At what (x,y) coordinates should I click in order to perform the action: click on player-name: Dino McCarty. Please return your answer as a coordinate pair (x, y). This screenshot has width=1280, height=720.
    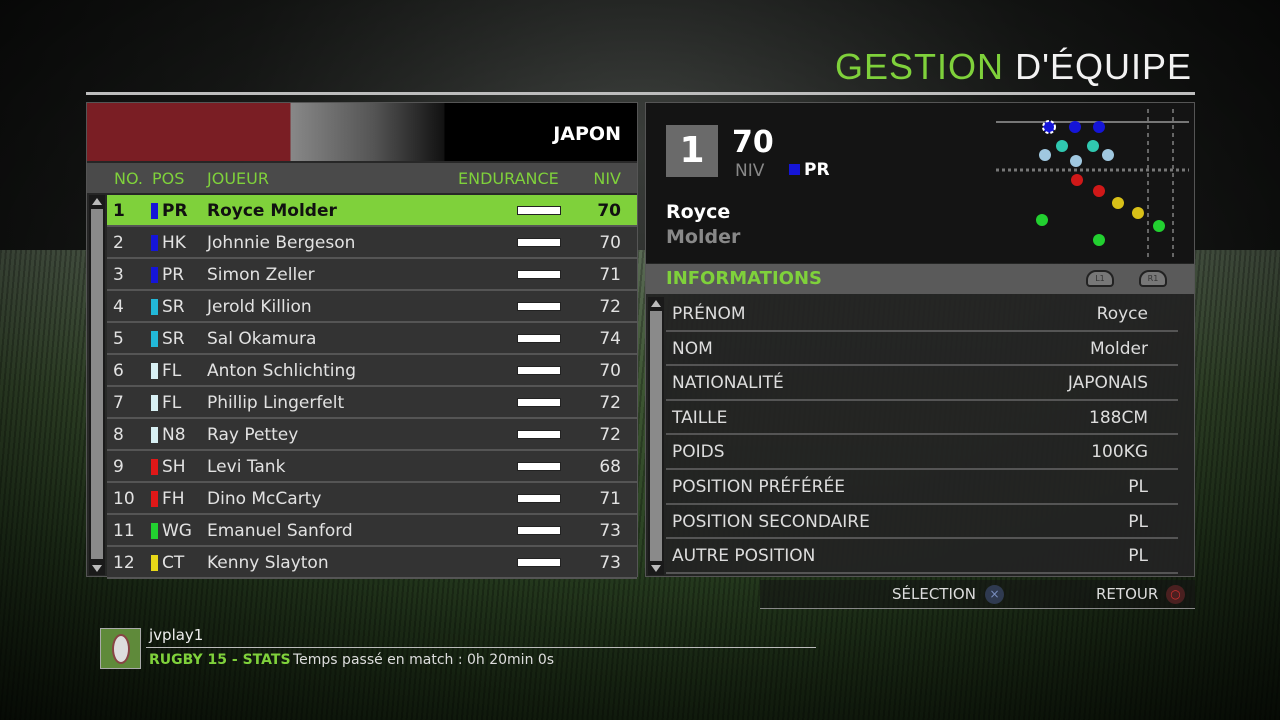
    Looking at the image, I should click on (264, 499).